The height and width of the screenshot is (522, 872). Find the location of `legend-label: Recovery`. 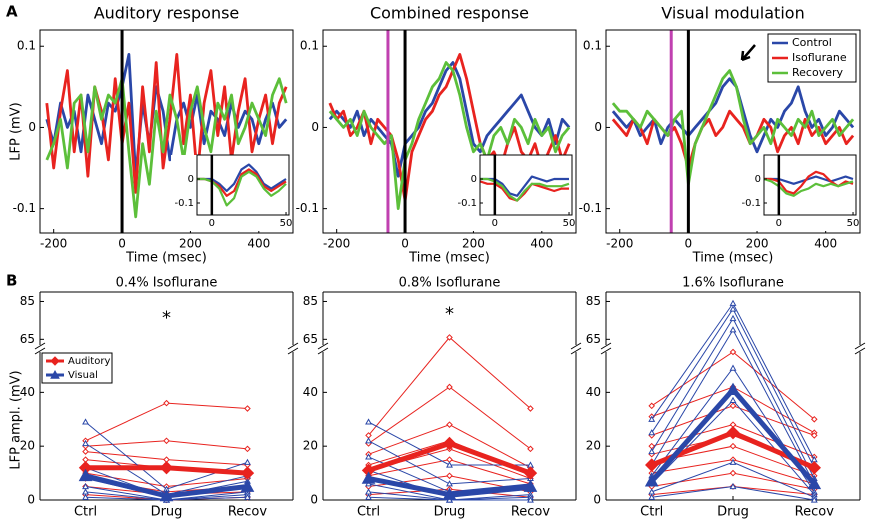

legend-label: Recovery is located at coordinates (817, 72).